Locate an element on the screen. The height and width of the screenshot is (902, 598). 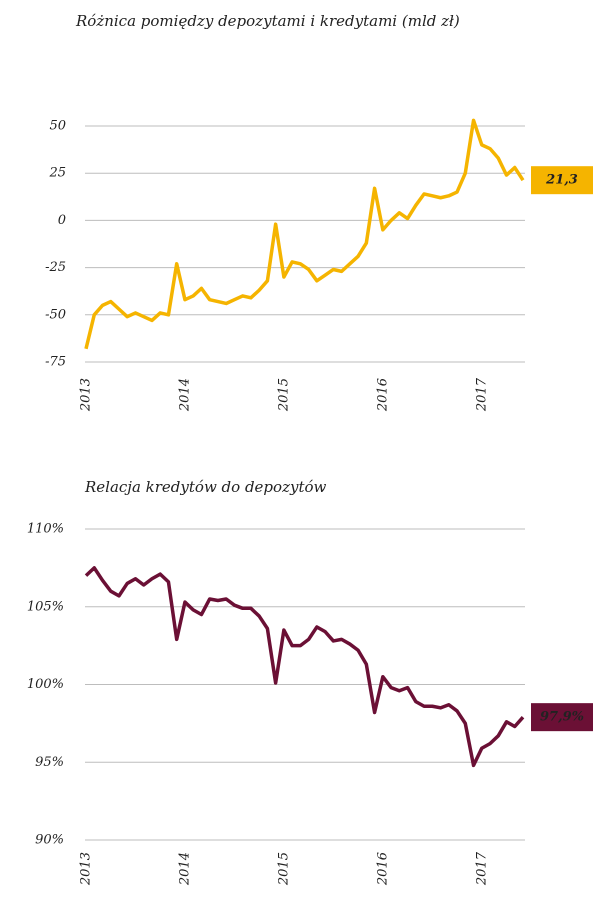
y-tick-label: 90% is located at coordinates (49, 840).